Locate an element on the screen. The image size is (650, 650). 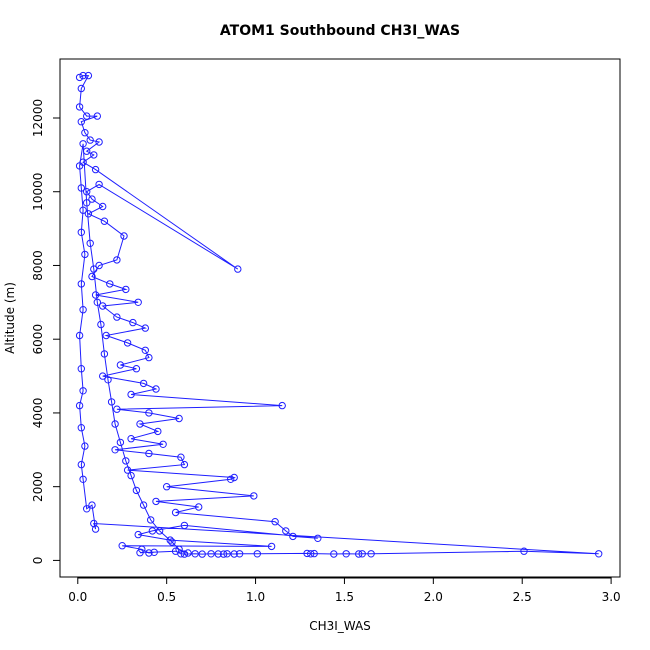
x-tick-label: 3.0 is located at coordinates (611, 597).